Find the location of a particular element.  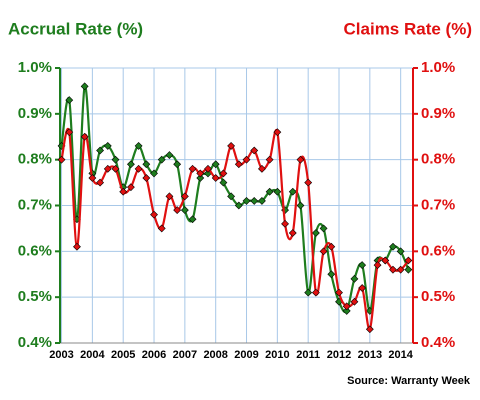

chart-title: Accrual Rate (%) is located at coordinates (75, 28).